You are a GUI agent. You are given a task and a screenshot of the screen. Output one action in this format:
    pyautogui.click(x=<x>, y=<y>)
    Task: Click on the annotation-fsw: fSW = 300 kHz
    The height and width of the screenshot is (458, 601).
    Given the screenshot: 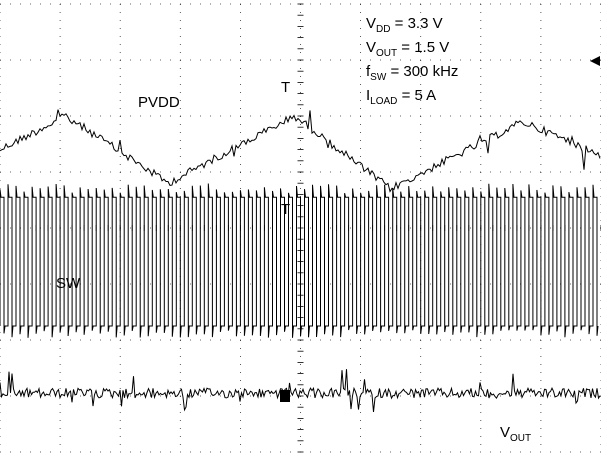 What is the action you would take?
    pyautogui.click(x=412, y=73)
    